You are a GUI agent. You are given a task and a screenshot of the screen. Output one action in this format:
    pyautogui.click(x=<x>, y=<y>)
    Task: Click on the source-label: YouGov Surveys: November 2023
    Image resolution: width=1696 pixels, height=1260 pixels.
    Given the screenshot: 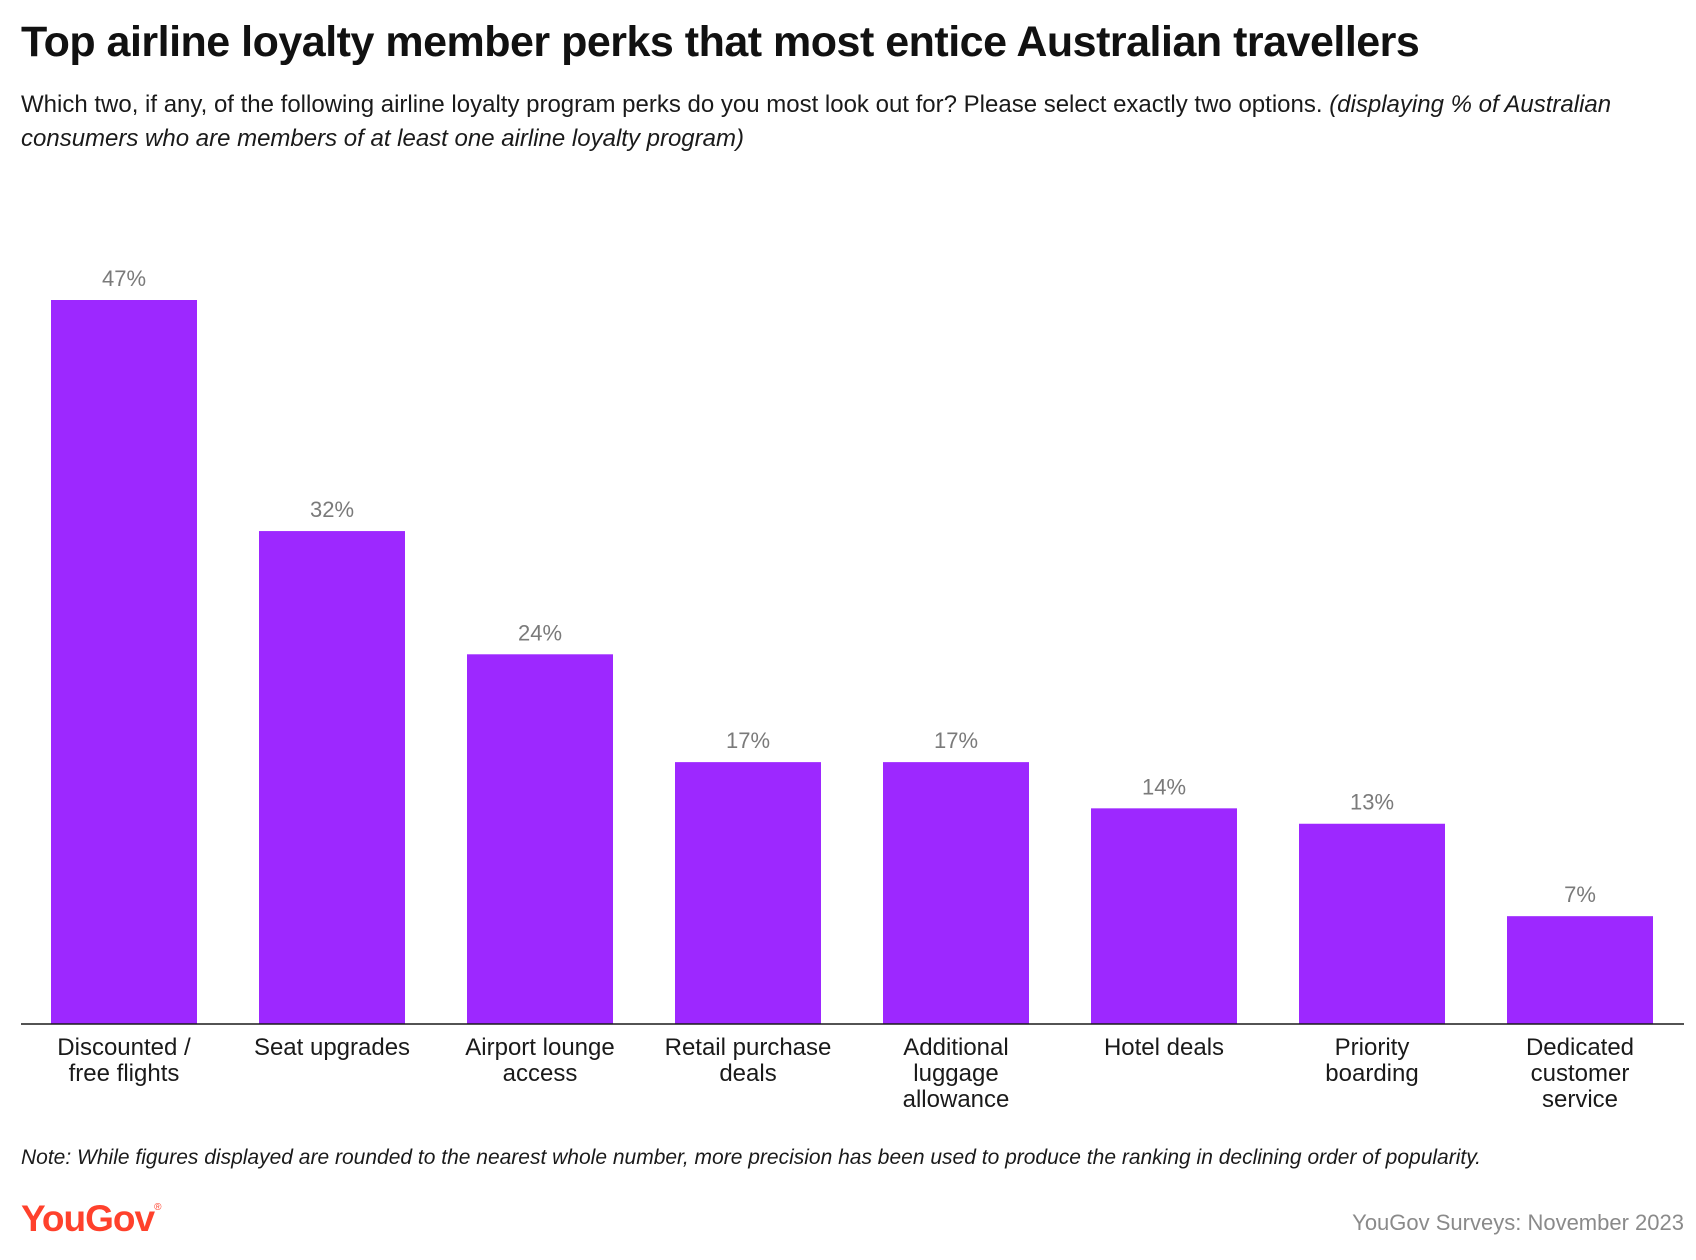 What is the action you would take?
    pyautogui.click(x=1518, y=1222)
    